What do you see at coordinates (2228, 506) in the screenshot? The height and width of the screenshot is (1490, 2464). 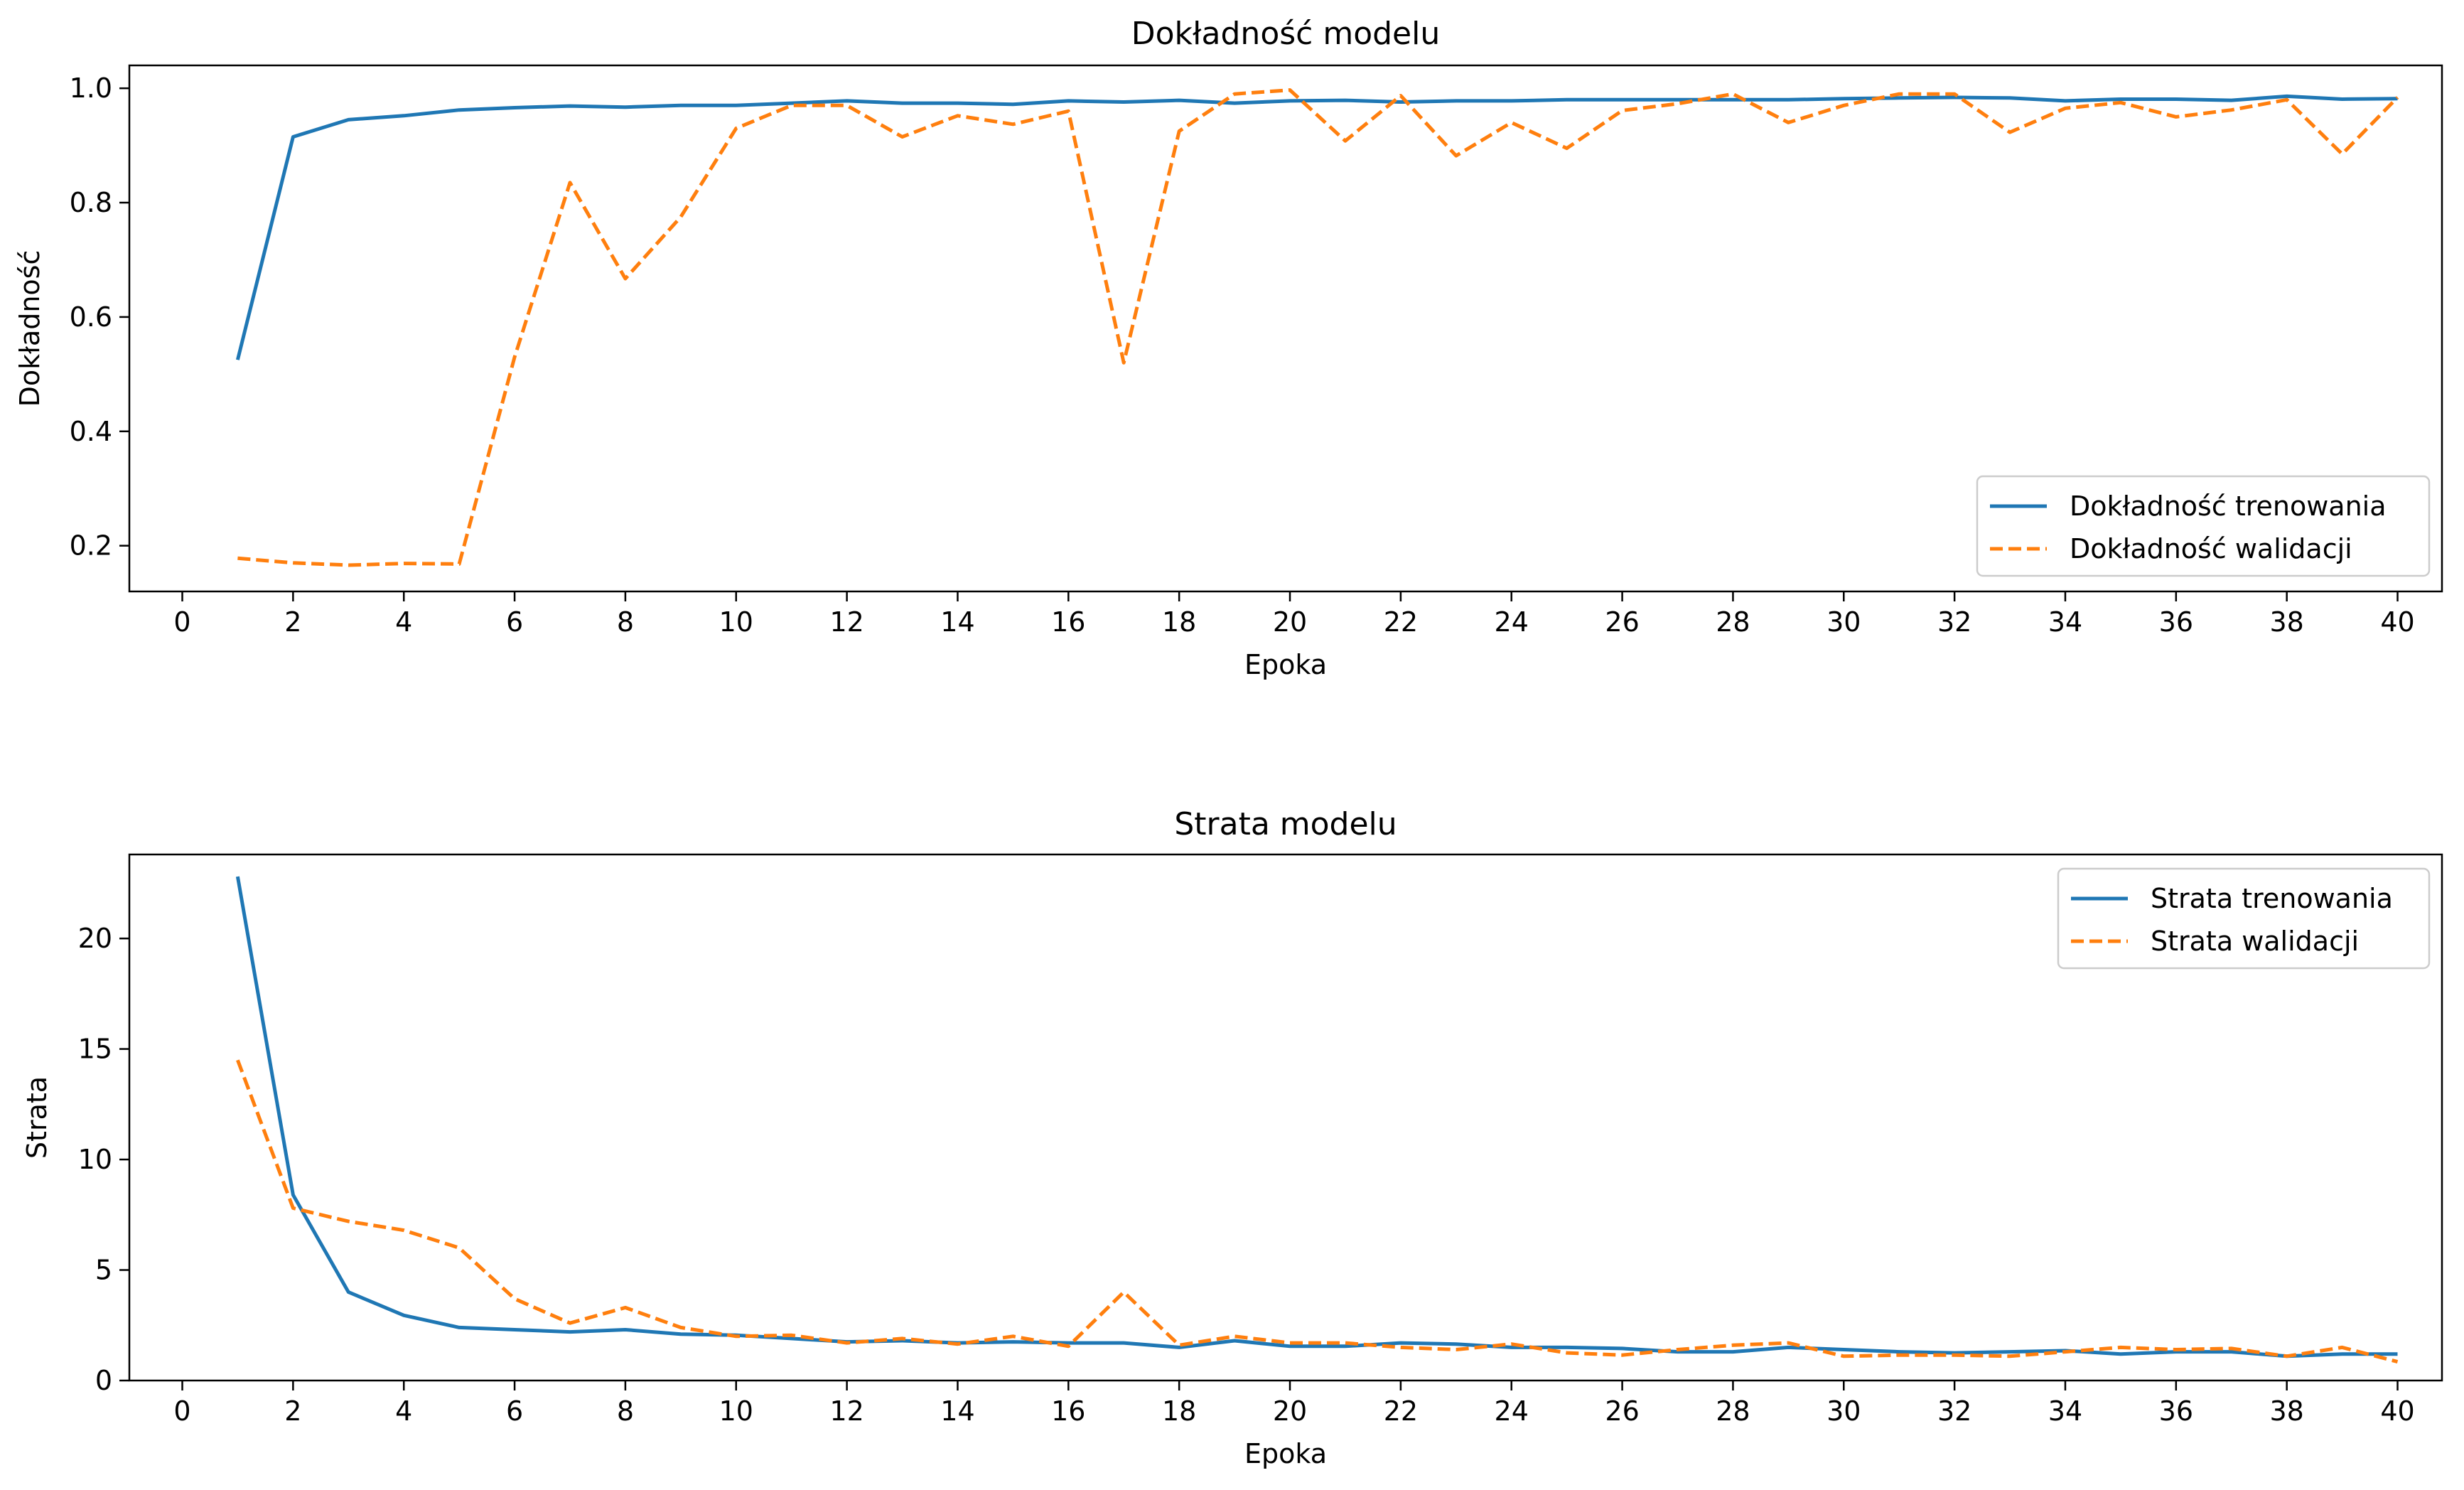 I see `legend-label-1: Dokładność trenowania` at bounding box center [2228, 506].